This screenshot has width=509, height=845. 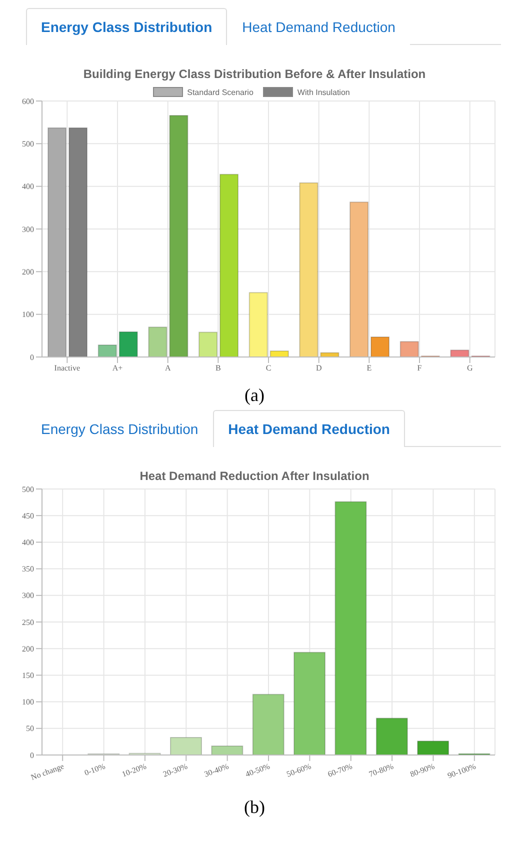 I want to click on text: (a), so click(x=255, y=395).